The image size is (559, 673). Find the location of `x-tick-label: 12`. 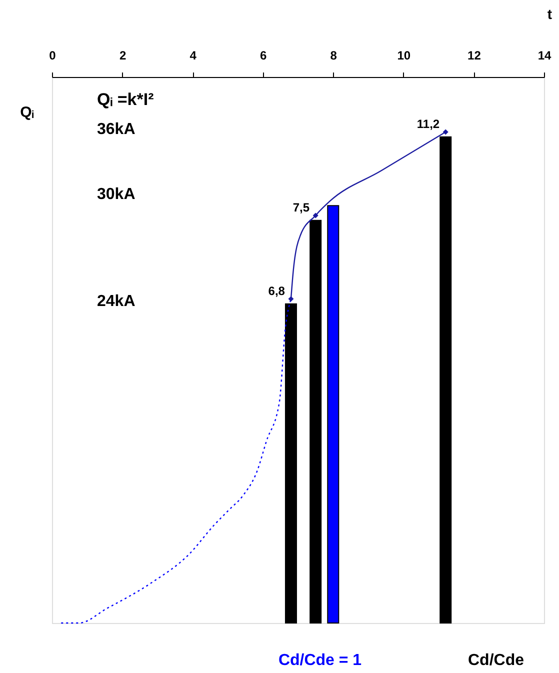

x-tick-label: 12 is located at coordinates (475, 55).